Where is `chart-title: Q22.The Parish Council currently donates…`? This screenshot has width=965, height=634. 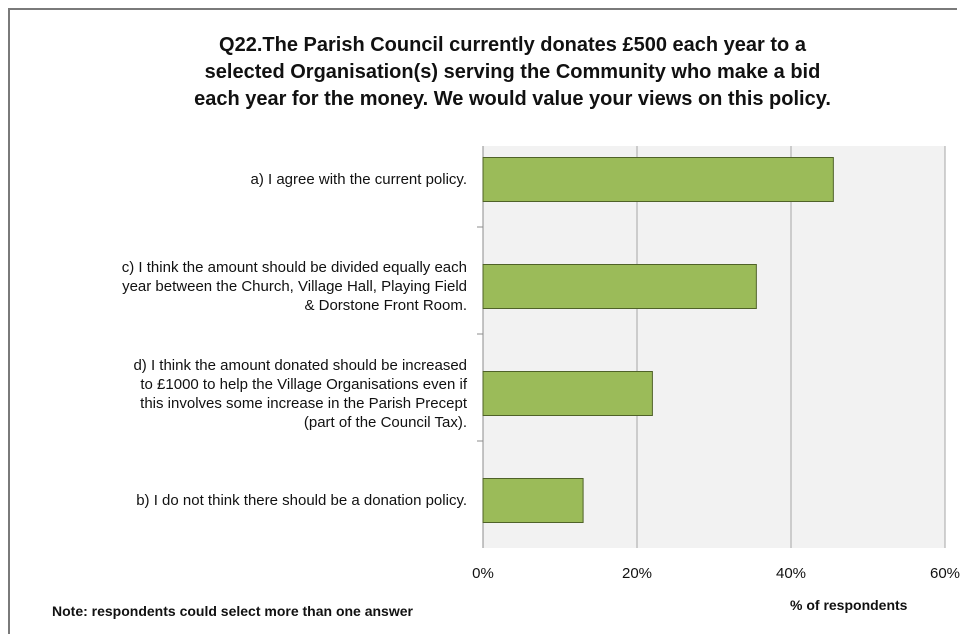 chart-title: Q22.The Parish Council currently donates… is located at coordinates (512, 72).